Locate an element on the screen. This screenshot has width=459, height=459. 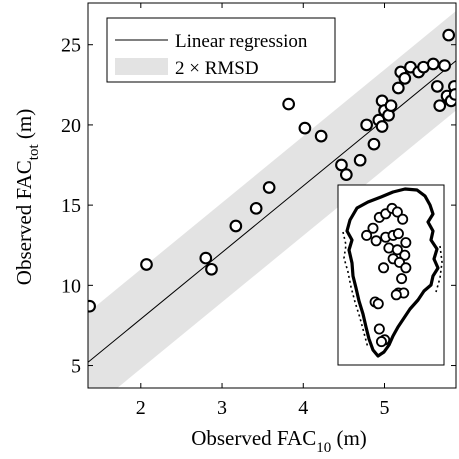
x-axis-title-main: Observed FAC is located at coordinates (253, 438).